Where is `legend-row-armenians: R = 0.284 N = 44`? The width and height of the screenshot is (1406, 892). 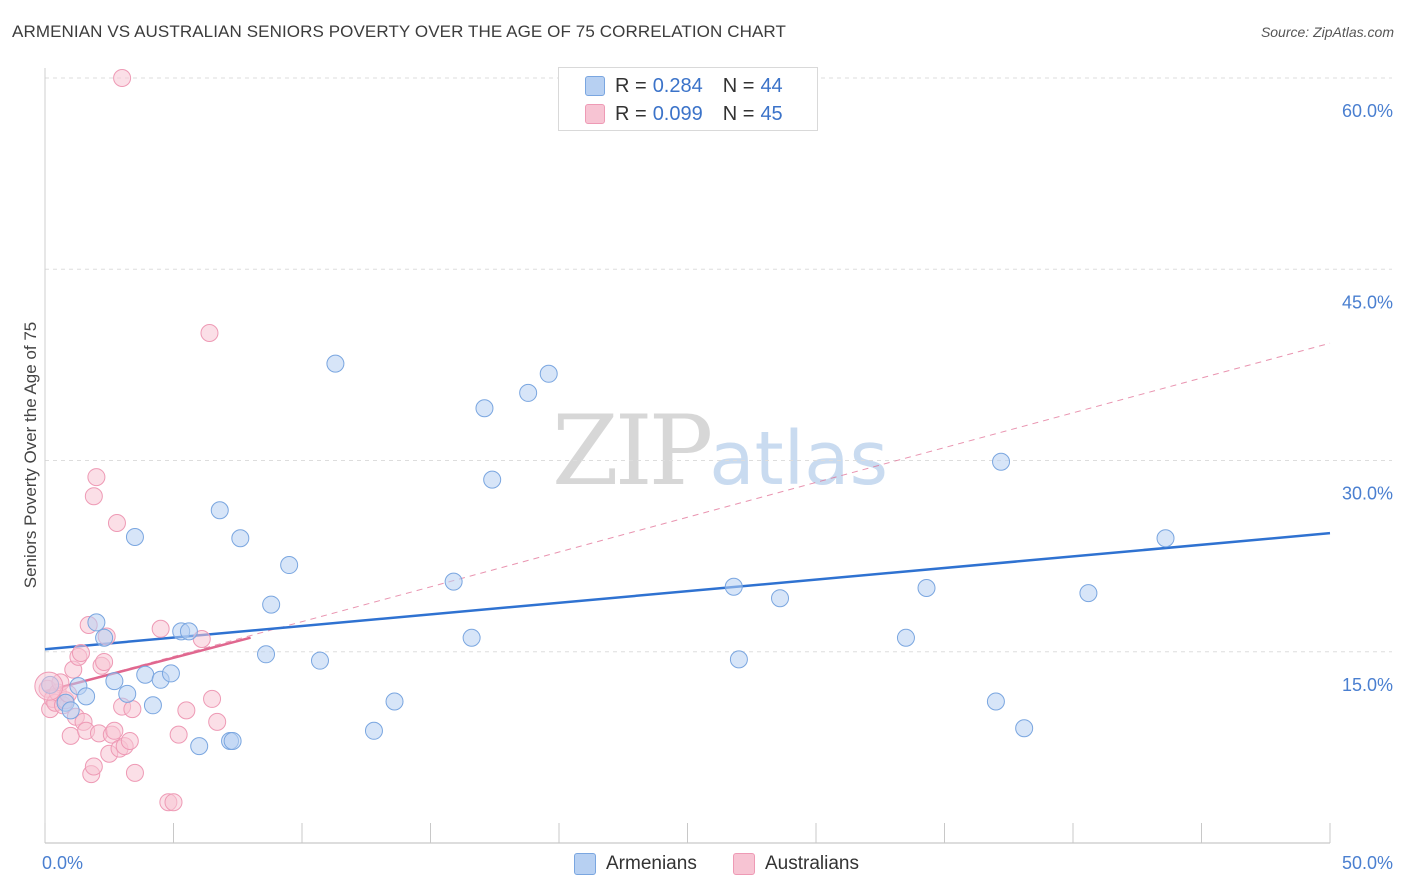 legend-row-armenians: R = 0.284 N = 44 is located at coordinates (684, 86).